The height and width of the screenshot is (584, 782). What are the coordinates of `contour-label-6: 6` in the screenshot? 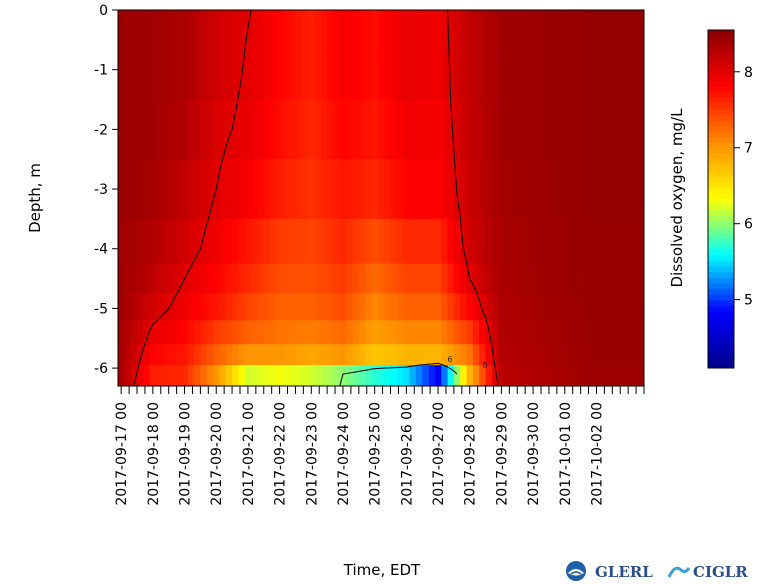 It's located at (450, 359).